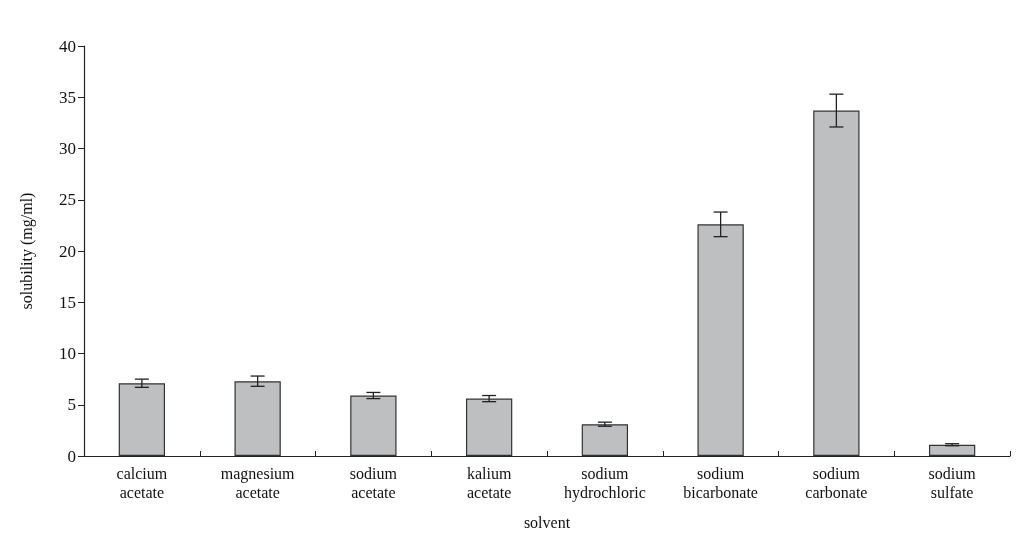 This screenshot has height=538, width=1022. I want to click on y-tick-label: 10, so click(67, 353).